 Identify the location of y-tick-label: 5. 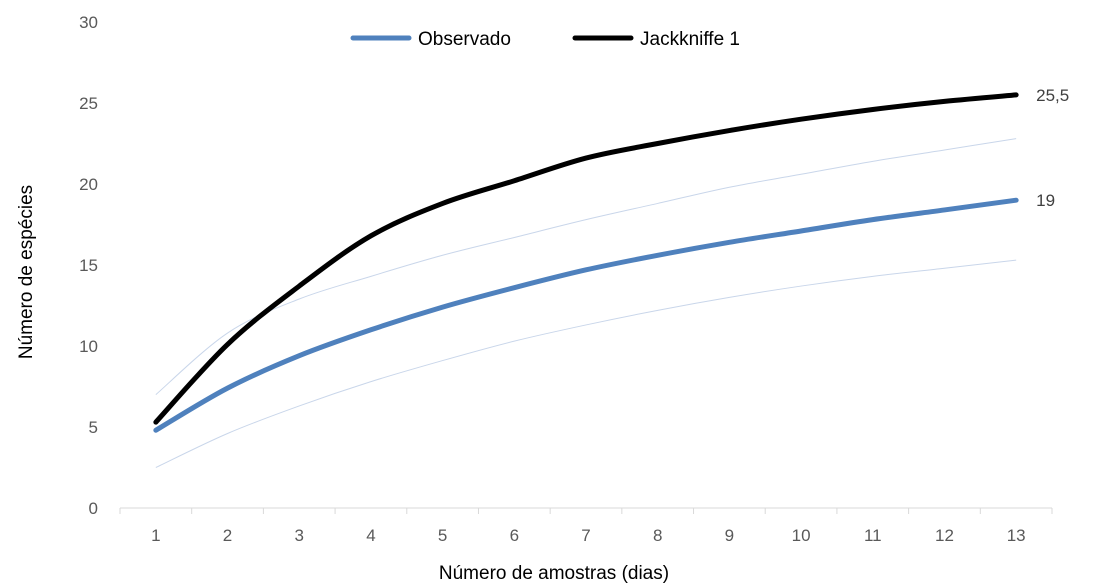
(93, 427).